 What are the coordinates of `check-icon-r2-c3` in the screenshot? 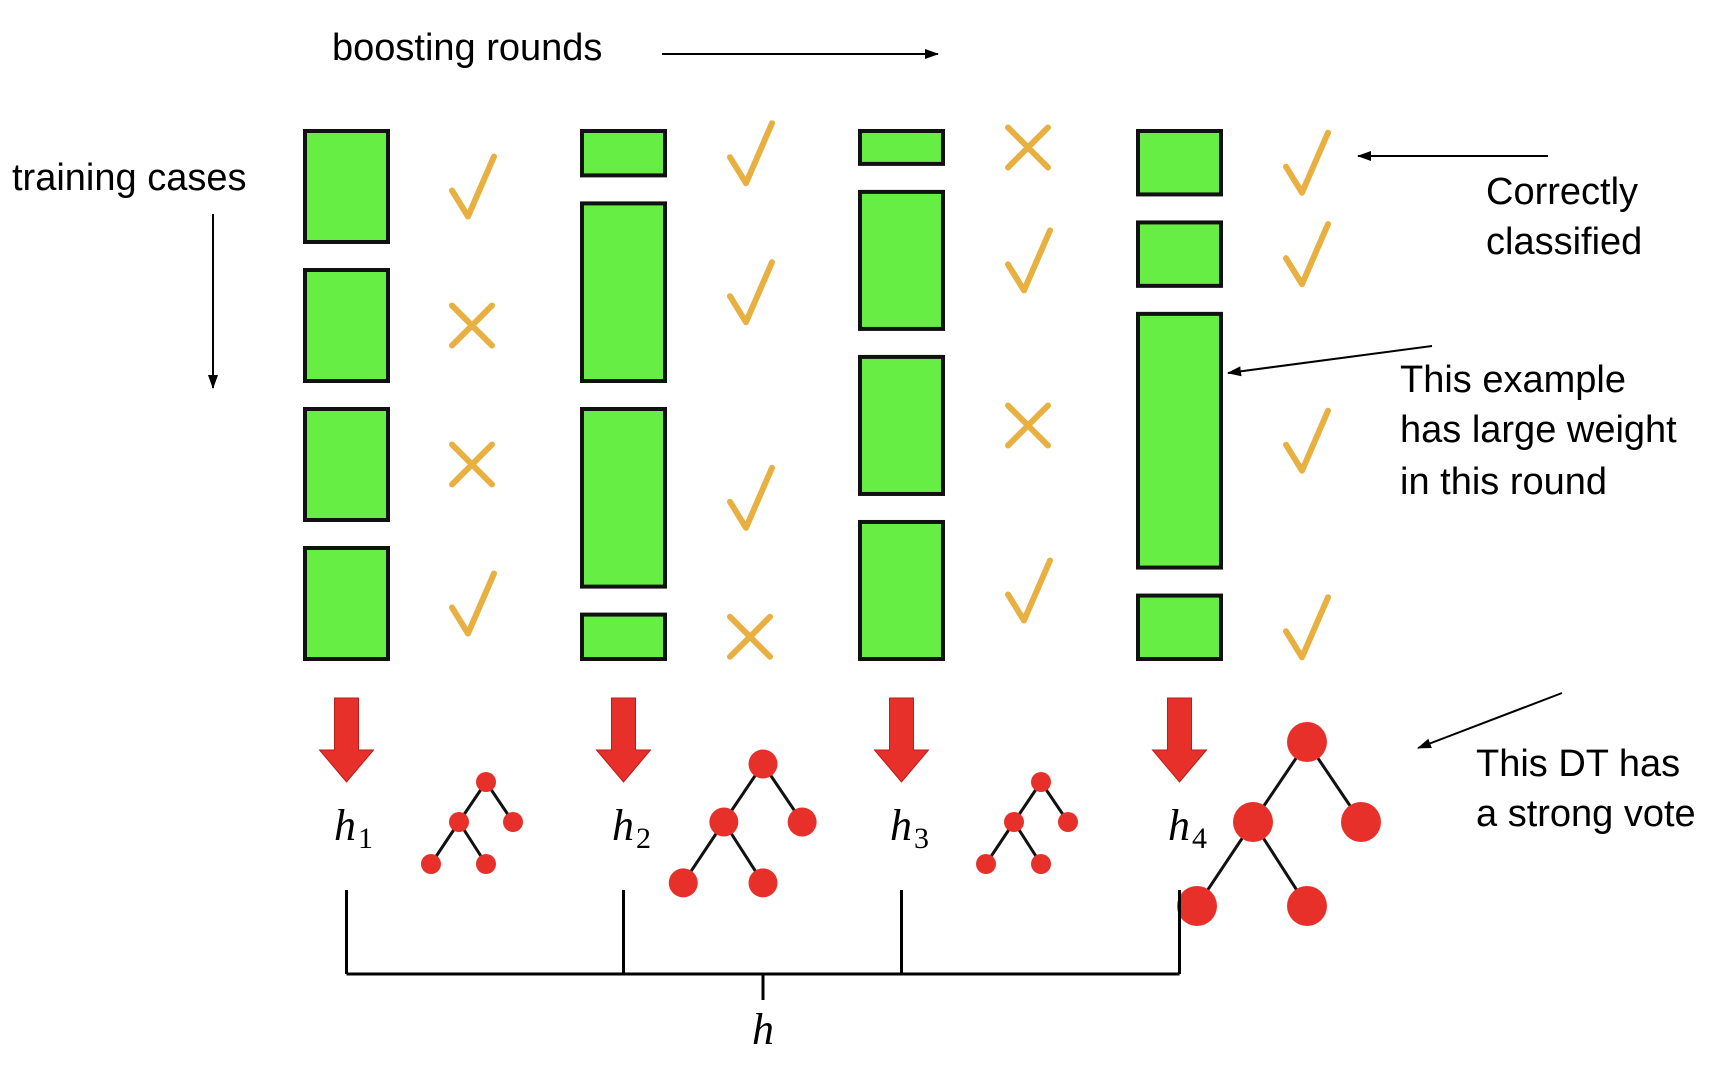 It's located at (751, 497).